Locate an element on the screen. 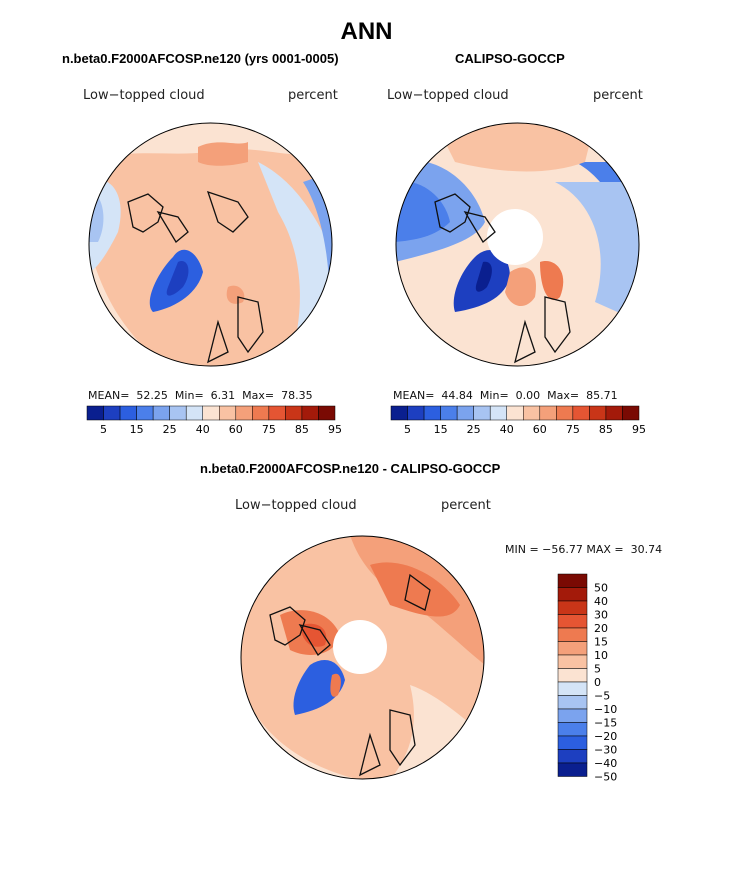 The height and width of the screenshot is (882, 733). model-units-label: percent is located at coordinates (313, 95).